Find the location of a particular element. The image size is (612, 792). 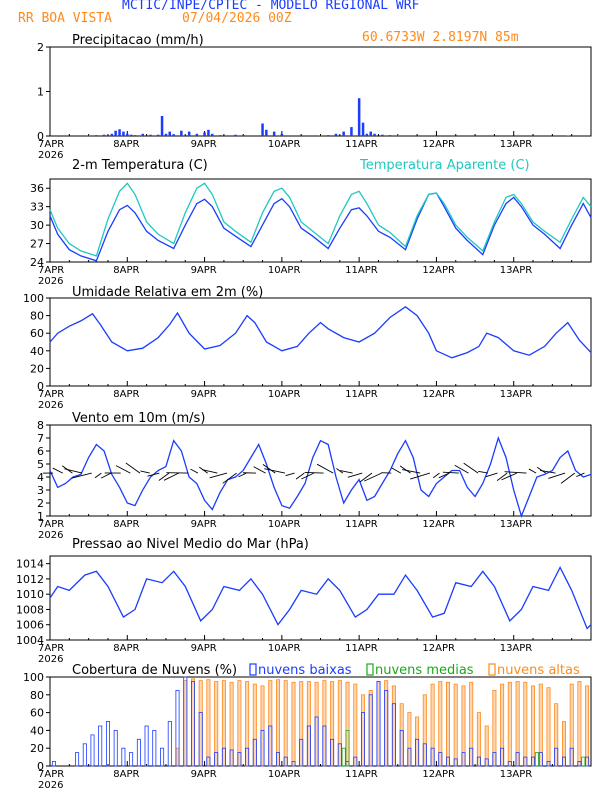

clouds-xtick-label: 12APR is located at coordinates (438, 774).